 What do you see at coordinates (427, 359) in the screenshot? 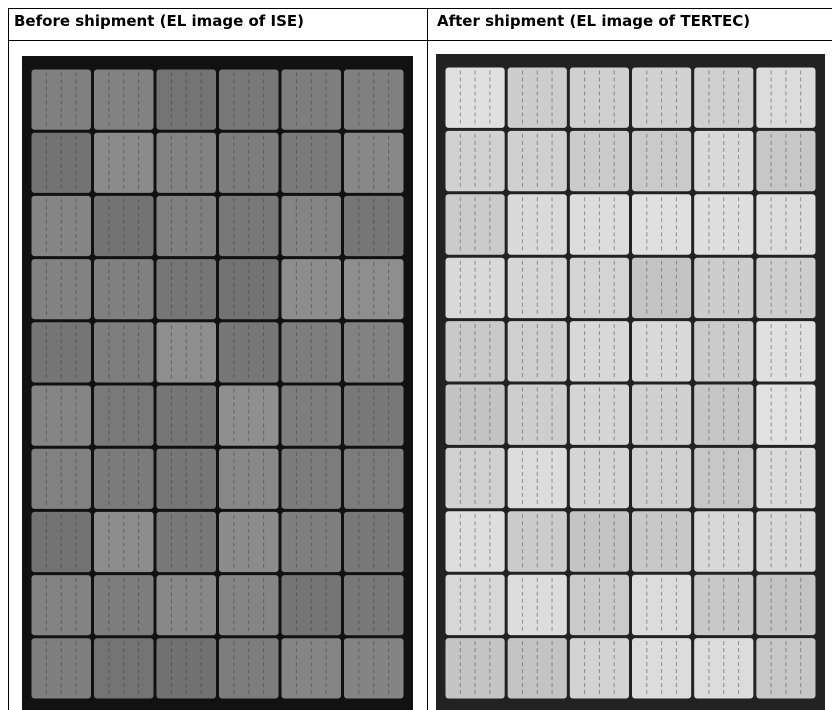
I see `column-divider` at bounding box center [427, 359].